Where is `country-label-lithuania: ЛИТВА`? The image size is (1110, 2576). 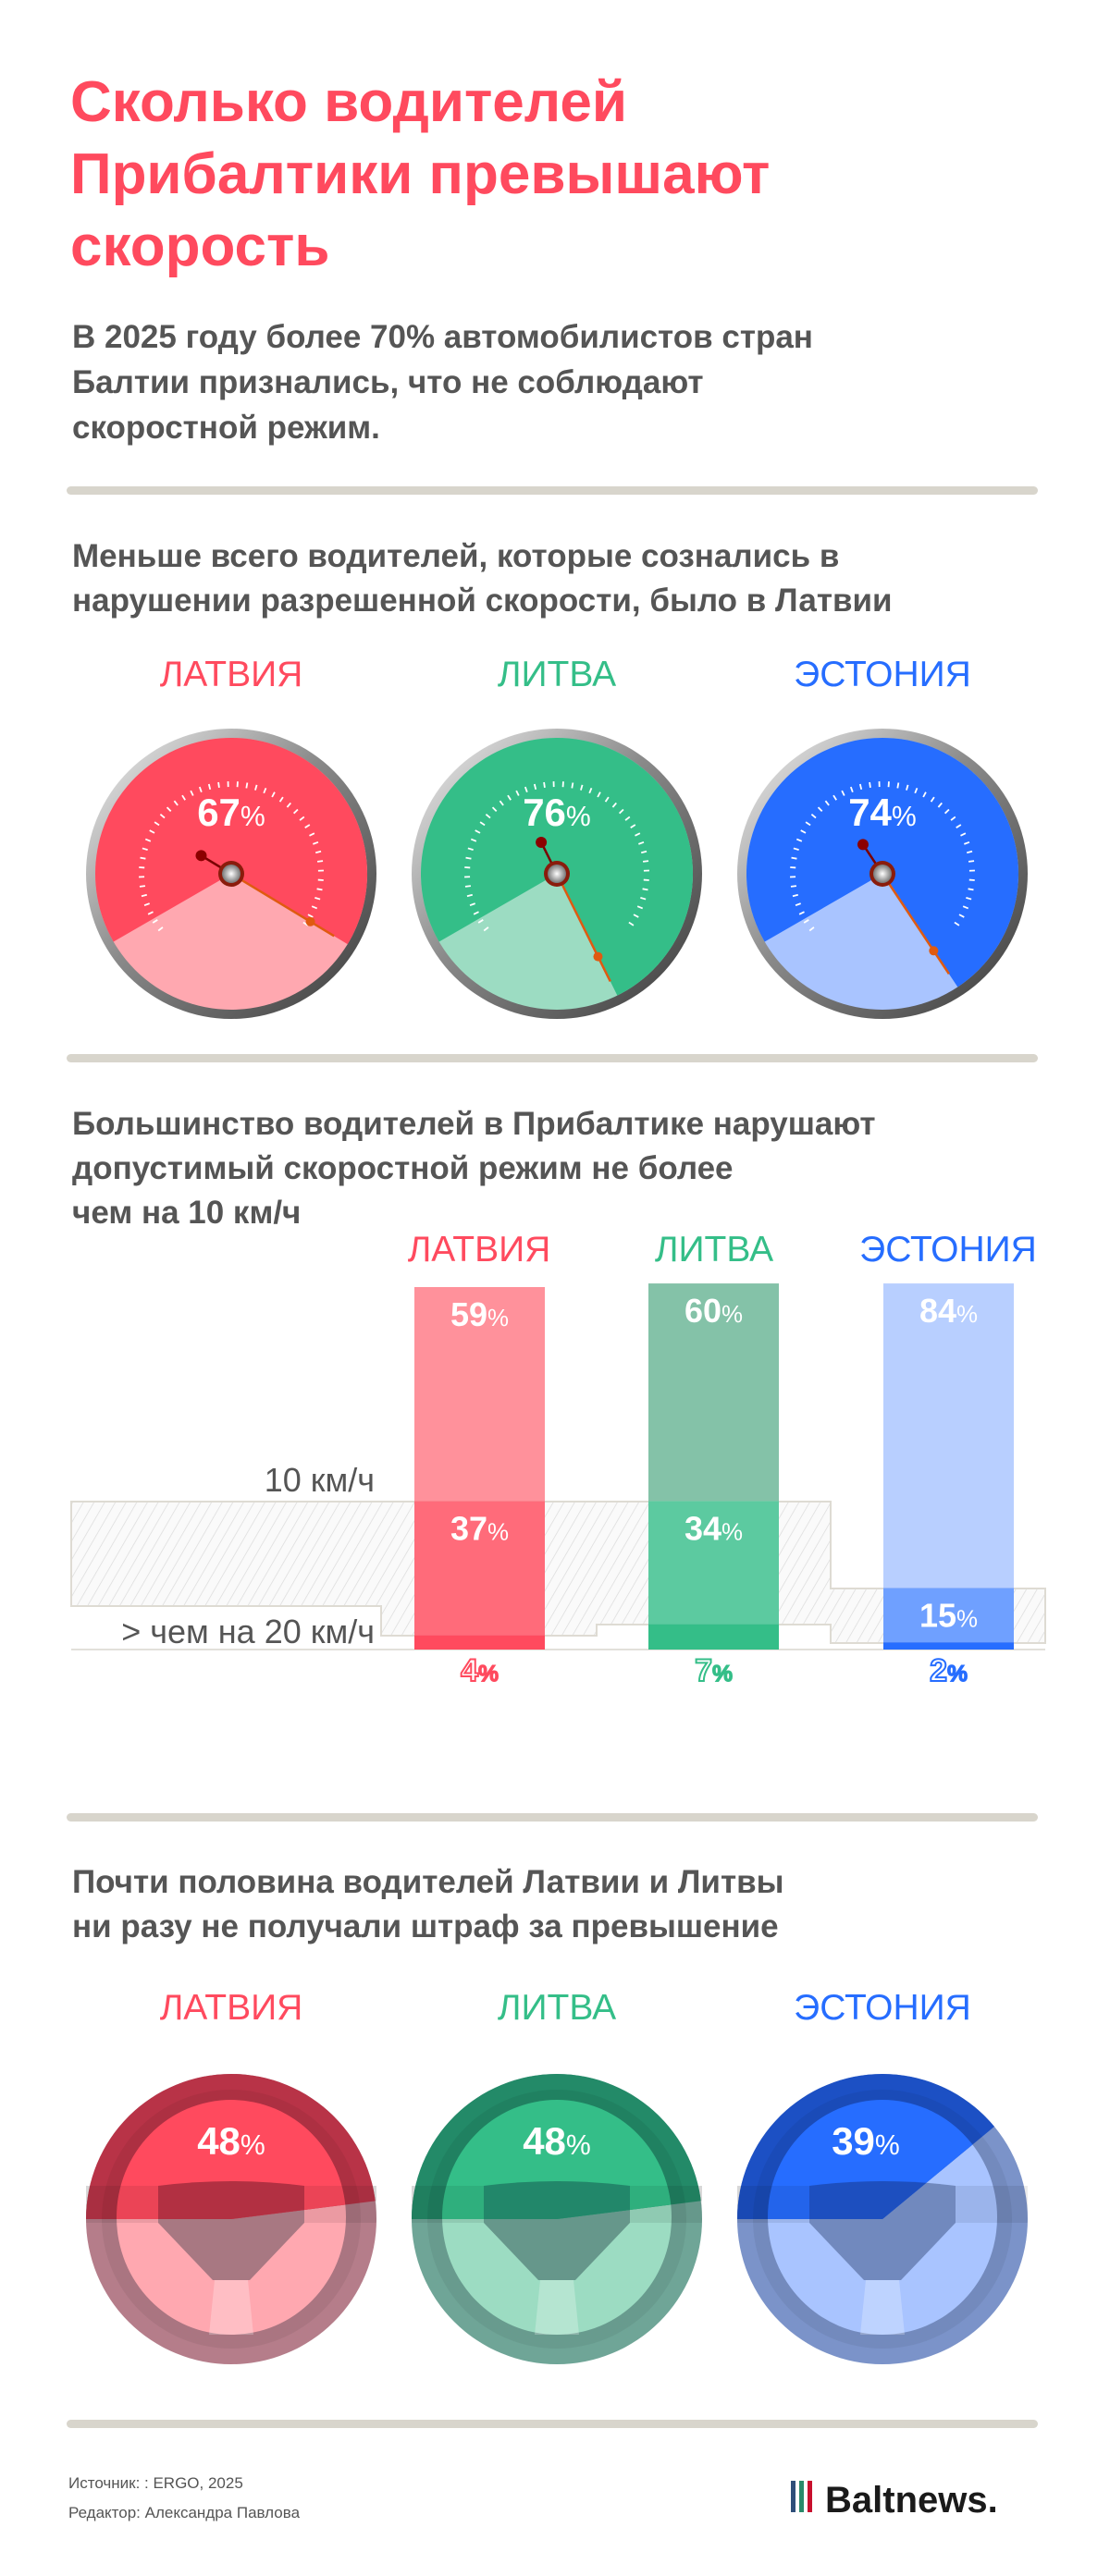 country-label-lithuania: ЛИТВА is located at coordinates (557, 674).